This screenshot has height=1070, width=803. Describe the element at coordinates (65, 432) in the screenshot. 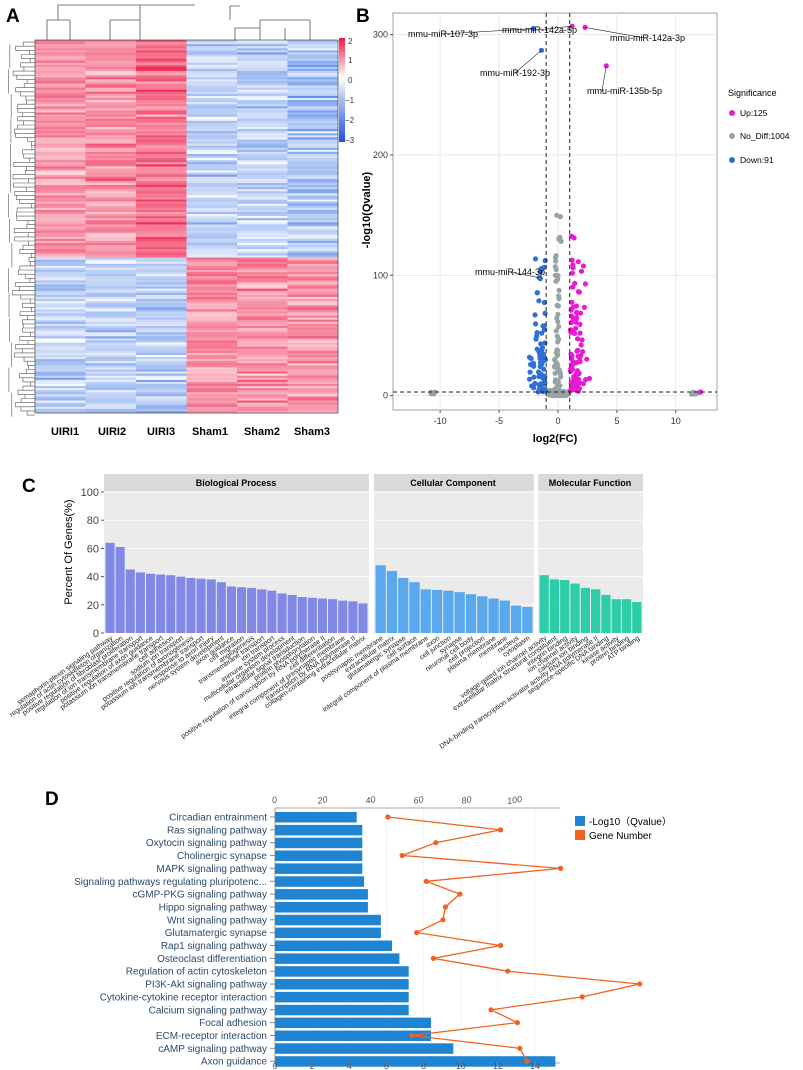

I see `column-label: UIRI1` at that location.